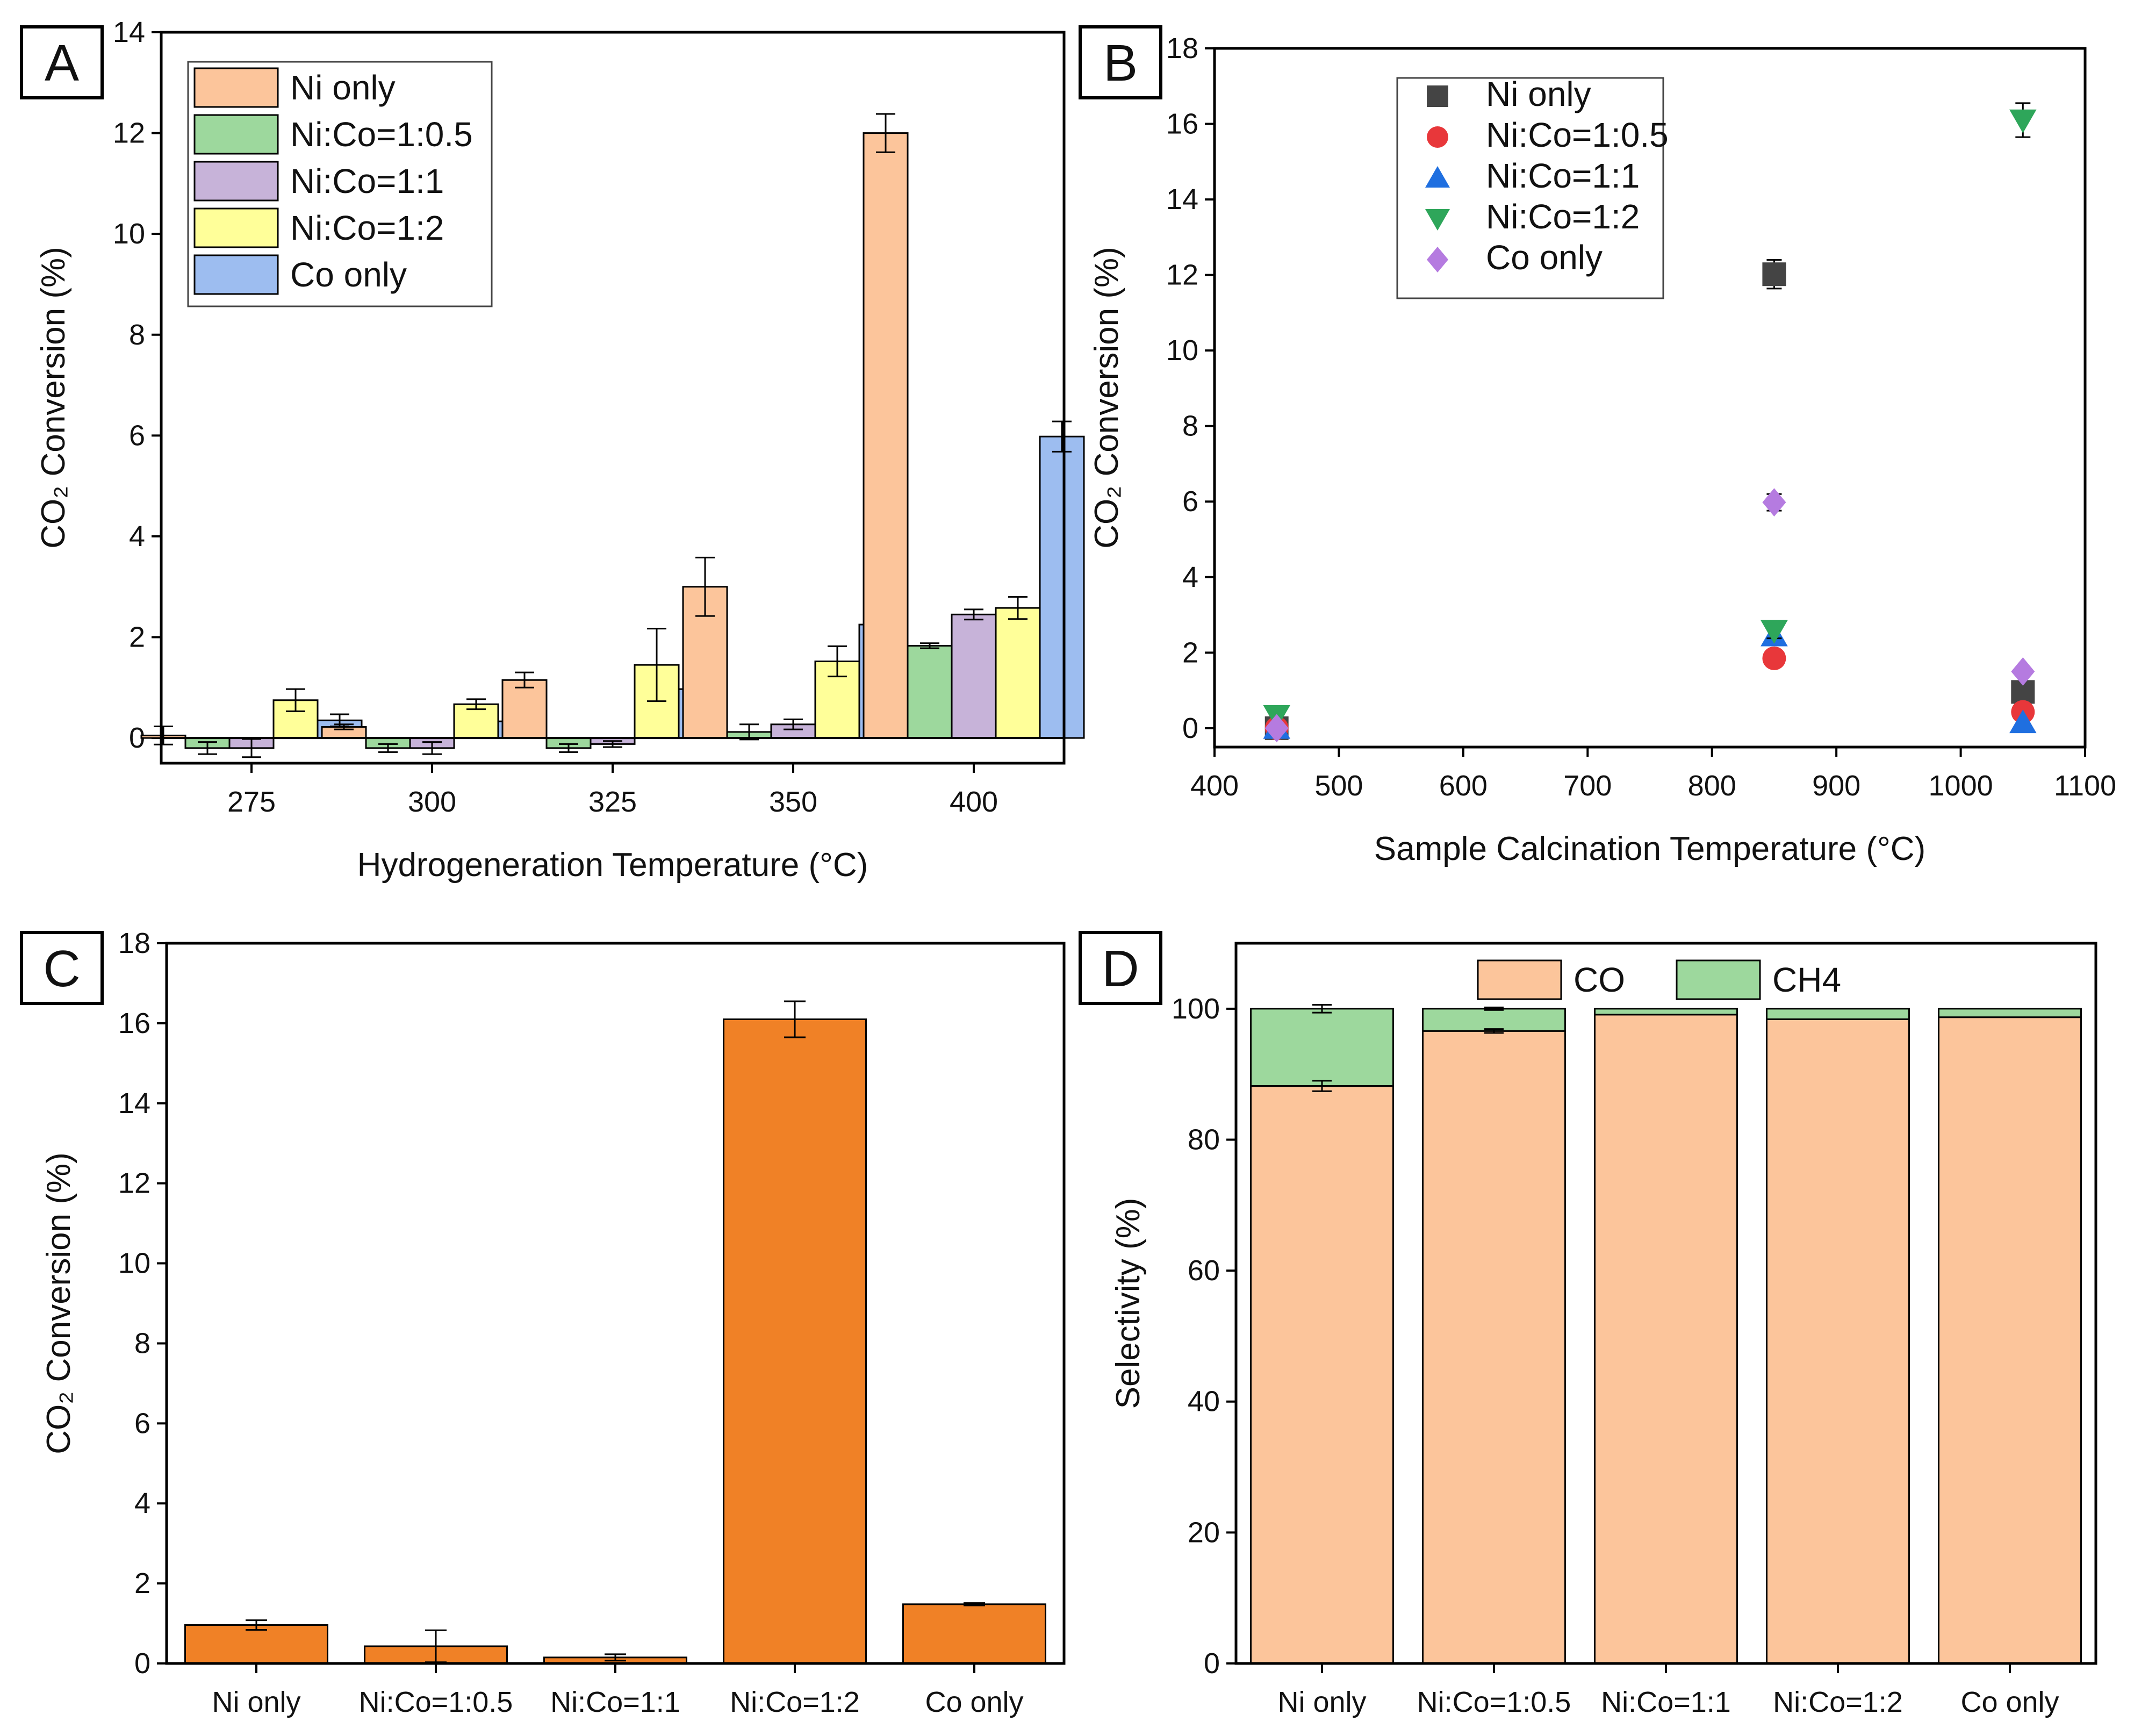 The height and width of the screenshot is (1736, 2134). Describe the element at coordinates (1204, 1402) in the screenshot. I see `y-tick-label: 40` at that location.